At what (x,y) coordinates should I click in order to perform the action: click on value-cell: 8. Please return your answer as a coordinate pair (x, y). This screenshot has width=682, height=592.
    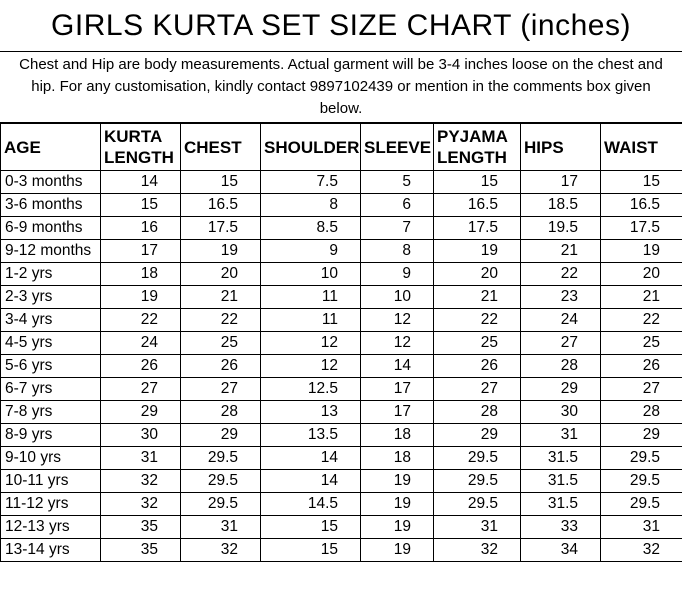
    Looking at the image, I should click on (397, 251).